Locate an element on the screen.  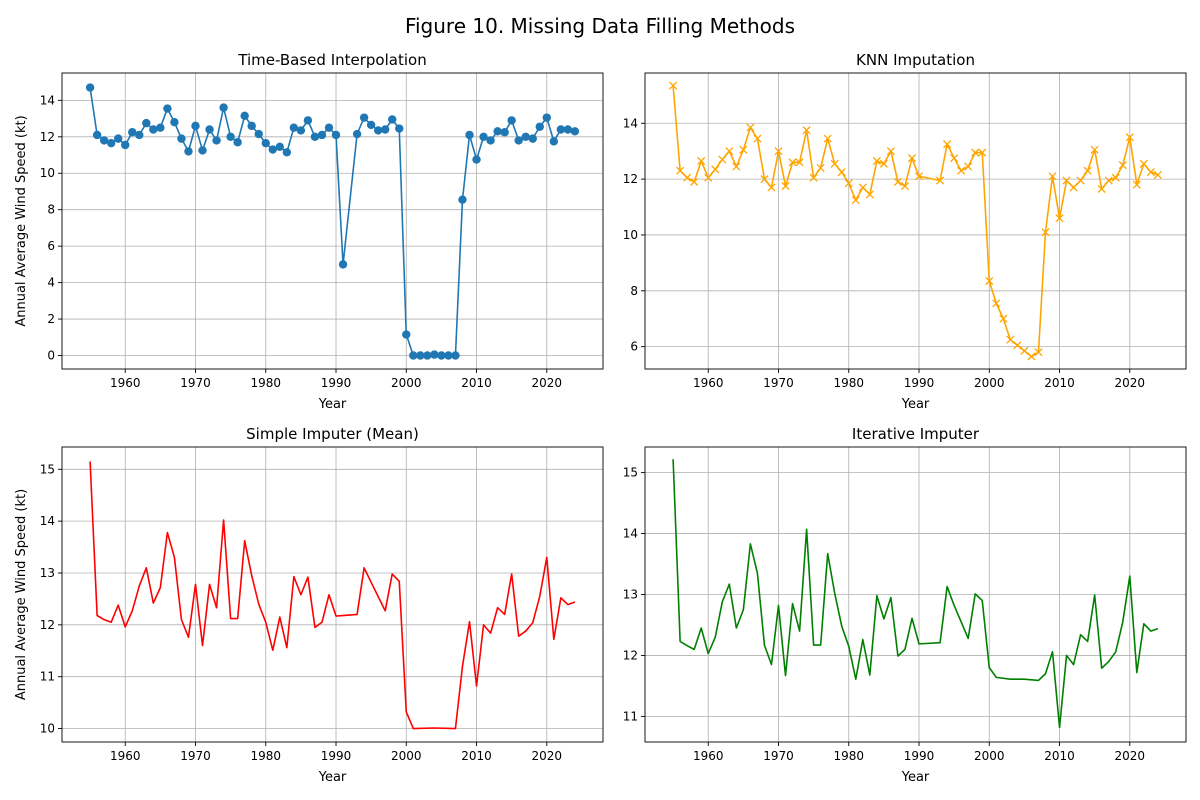
x-tick-label: 2020 is located at coordinates (1130, 383).